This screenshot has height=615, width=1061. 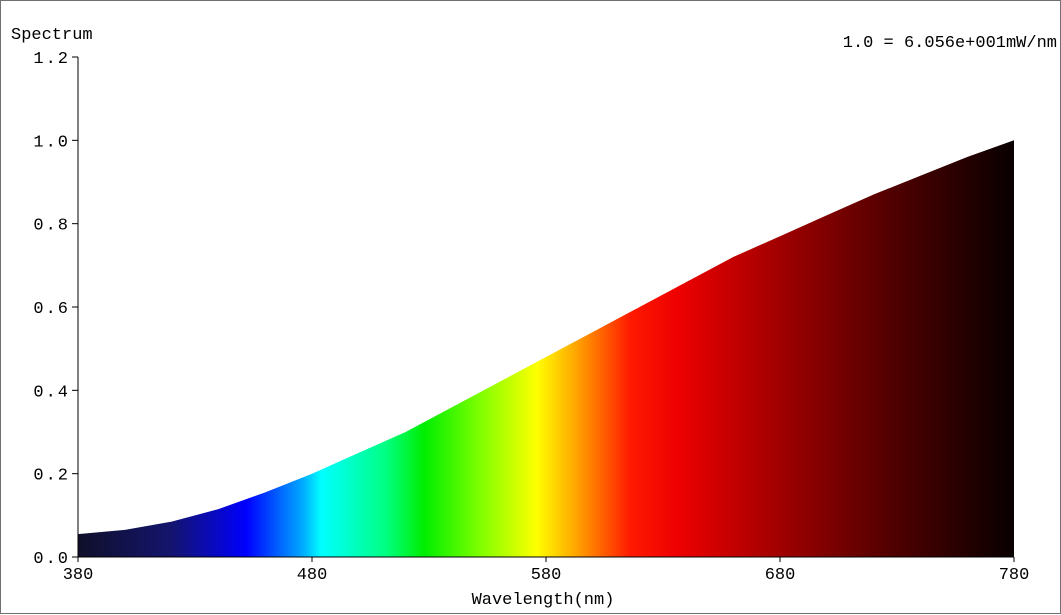 I want to click on y-tick-label: 0.6, so click(x=51, y=309).